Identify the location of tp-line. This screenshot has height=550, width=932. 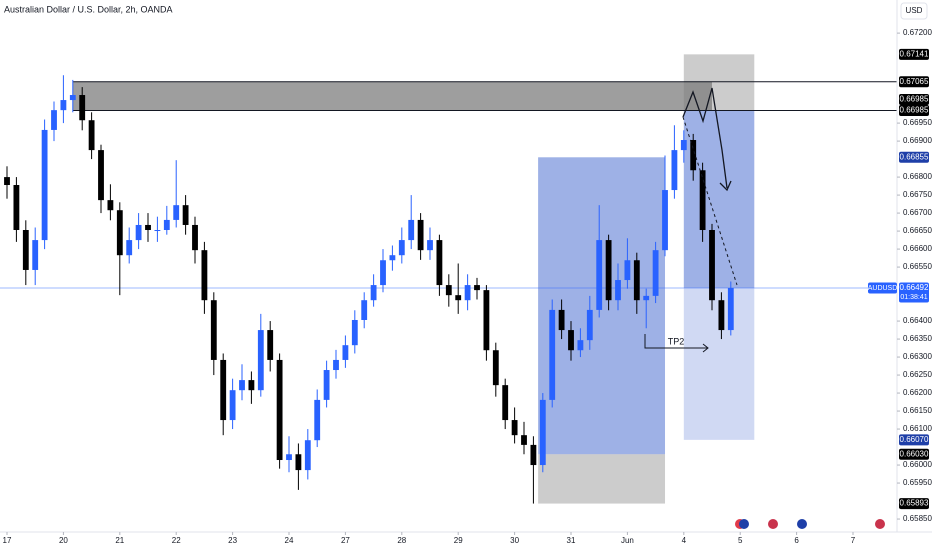
(676, 341).